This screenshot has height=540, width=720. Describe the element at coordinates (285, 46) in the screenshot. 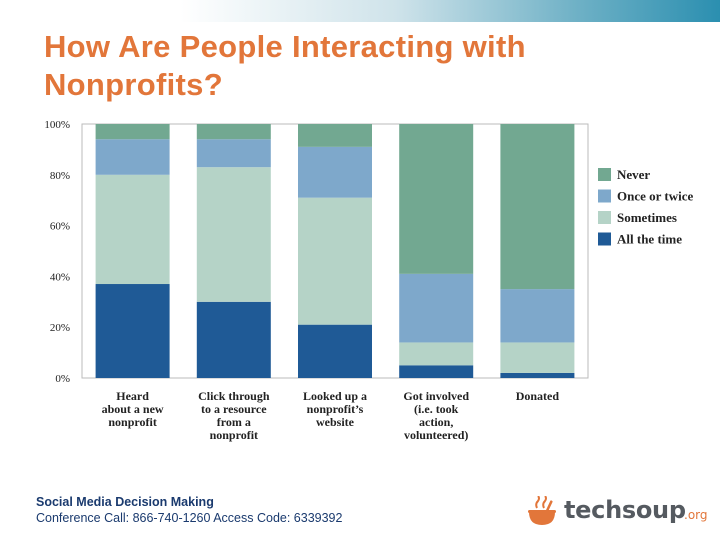

I see `slide-title-line-1: How Are People Interacting with` at that location.